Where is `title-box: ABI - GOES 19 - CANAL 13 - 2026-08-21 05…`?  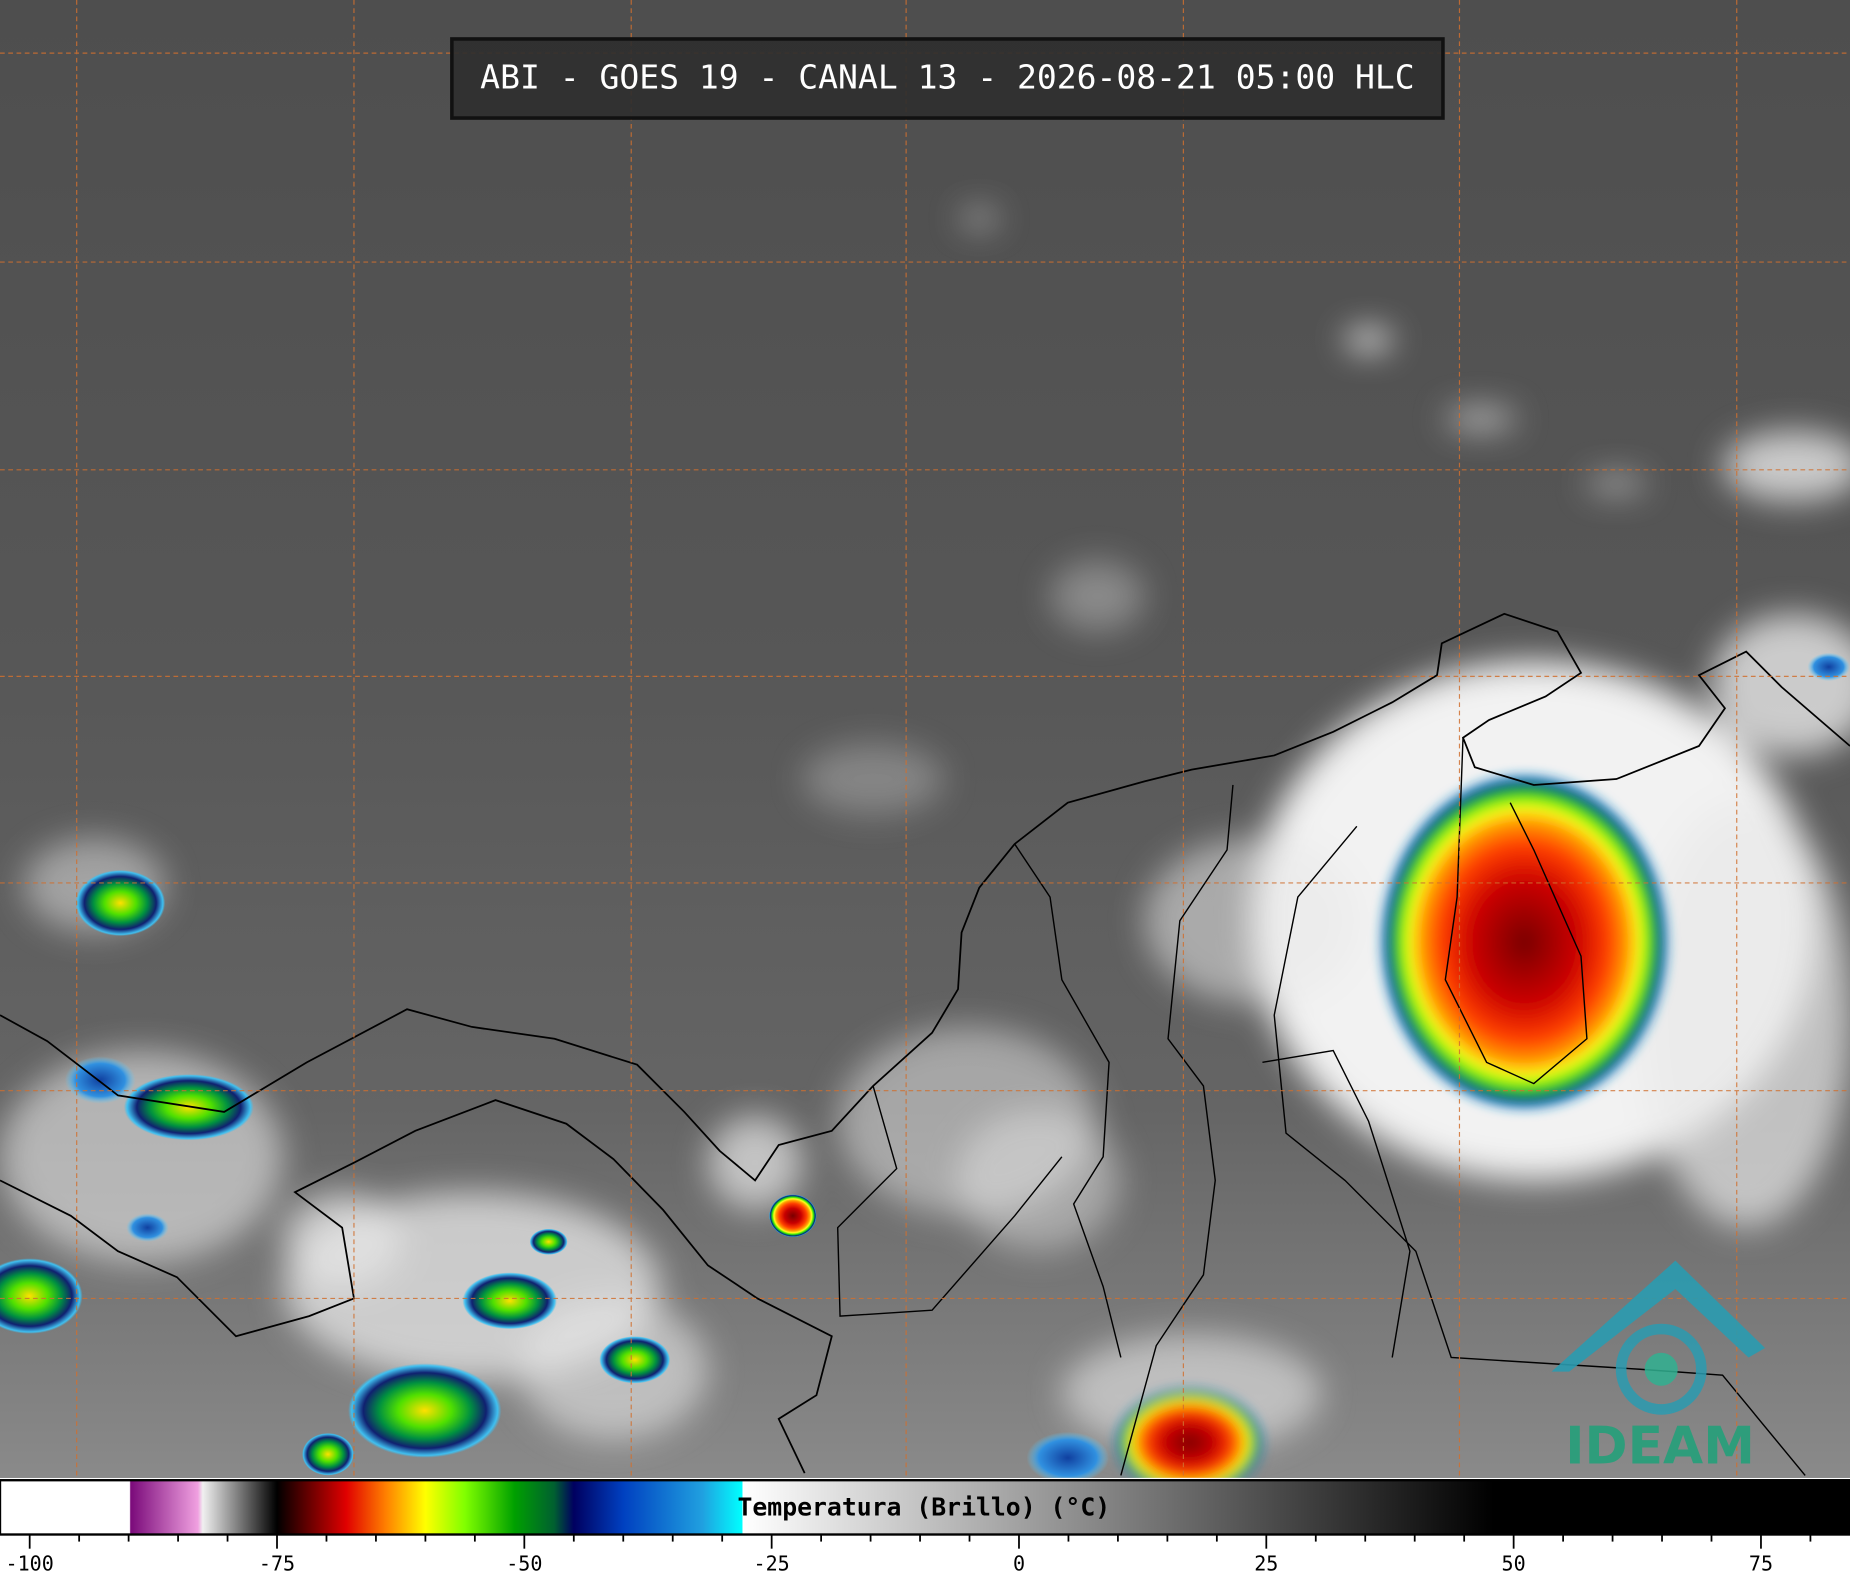
title-box: ABI - GOES 19 - CANAL 13 - 2026-08-21 05… is located at coordinates (947, 78).